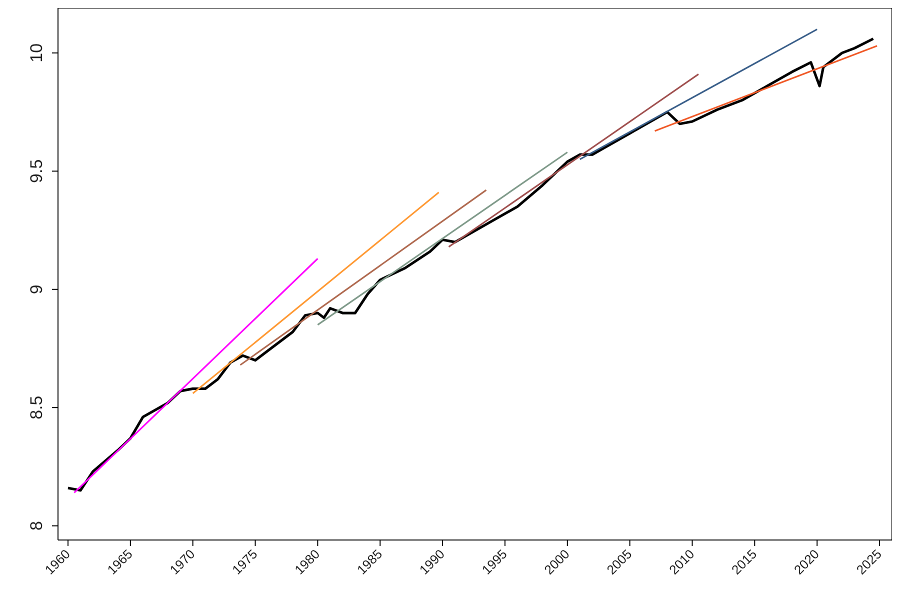 This screenshot has width=898, height=592. What do you see at coordinates (36, 289) in the screenshot?
I see `y-tick-label: 9` at bounding box center [36, 289].